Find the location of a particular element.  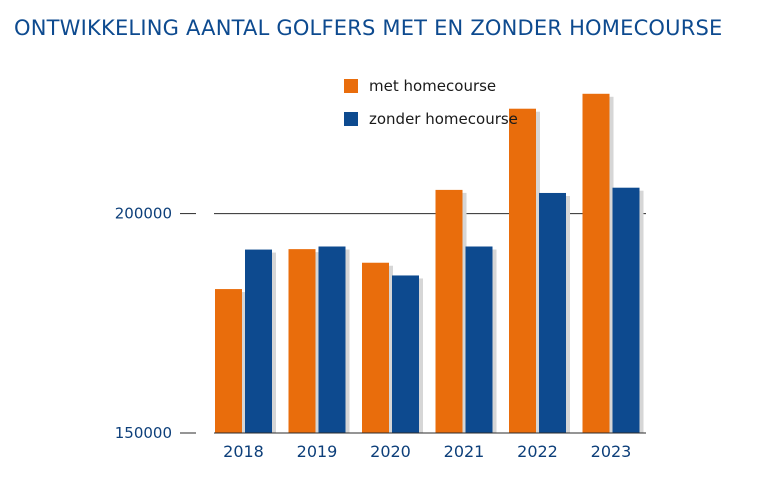

bar-2019-s1 is located at coordinates (332, 339).